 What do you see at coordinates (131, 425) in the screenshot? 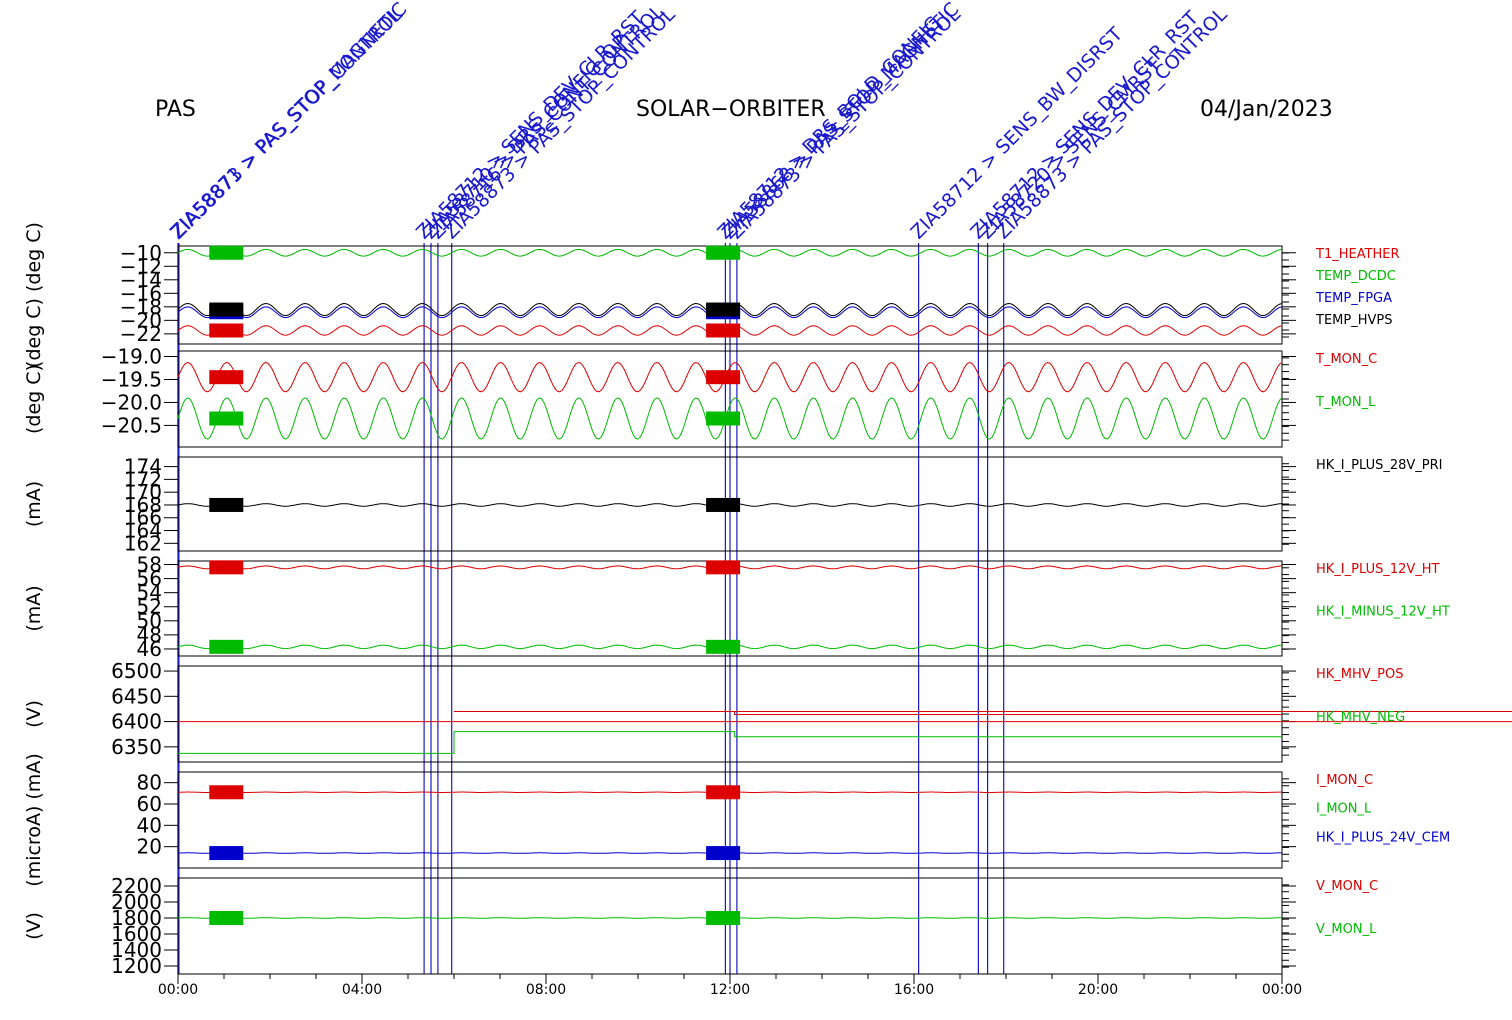
I see `ytick-label: −20.5` at bounding box center [131, 425].